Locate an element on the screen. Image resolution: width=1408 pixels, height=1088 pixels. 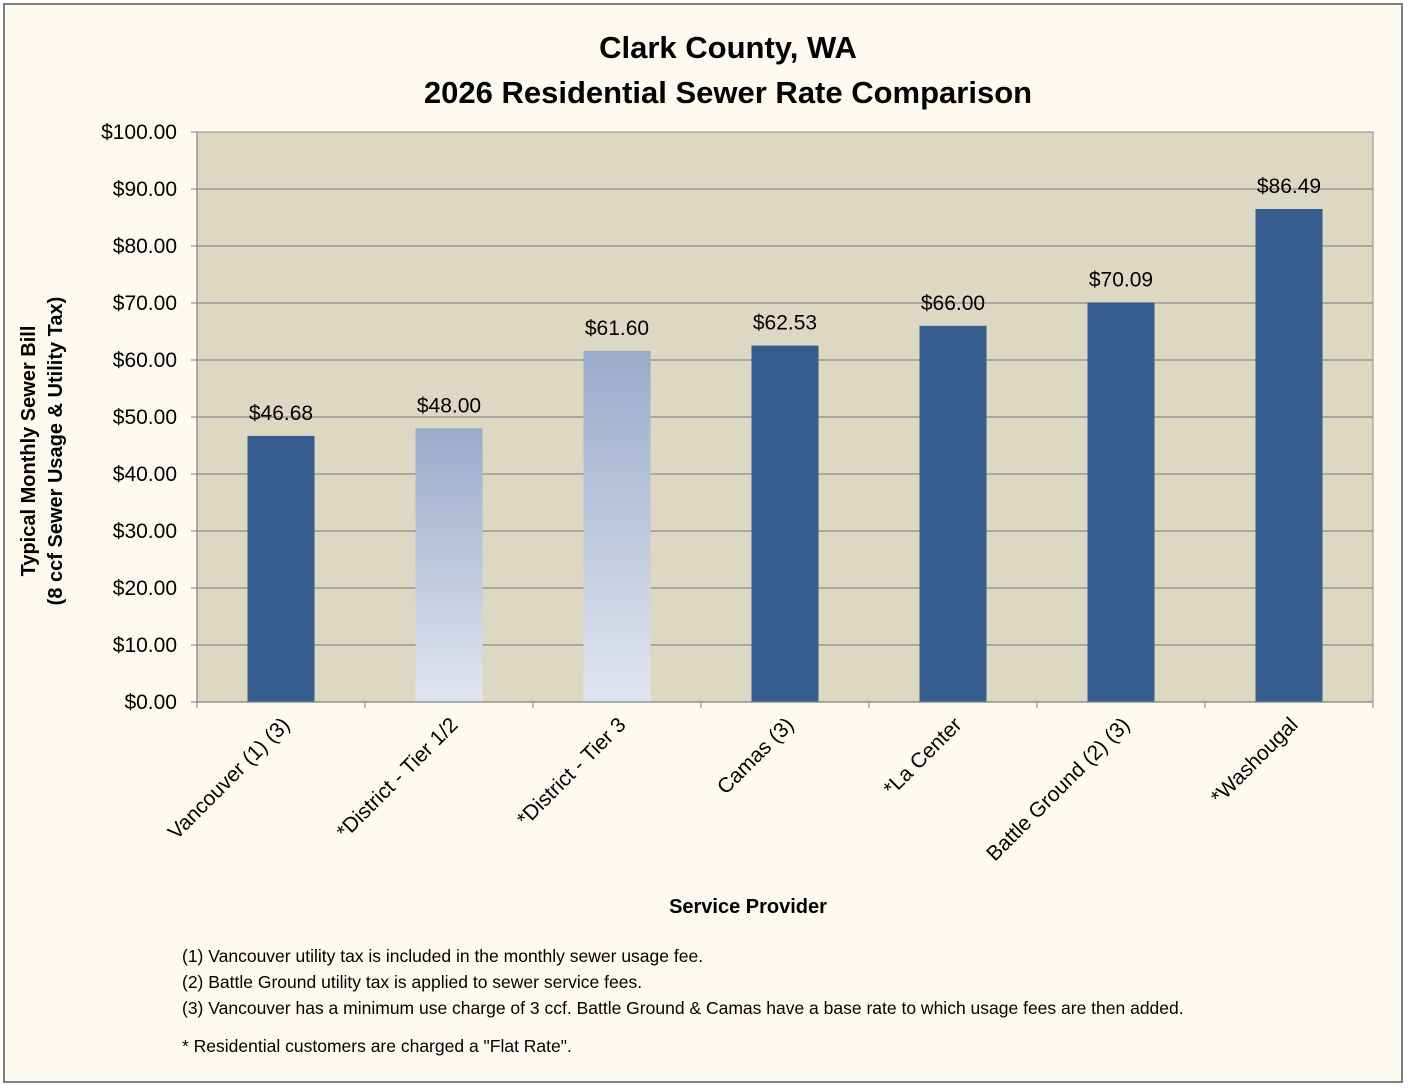
y-tick-label: $0.00 is located at coordinates (150, 702).